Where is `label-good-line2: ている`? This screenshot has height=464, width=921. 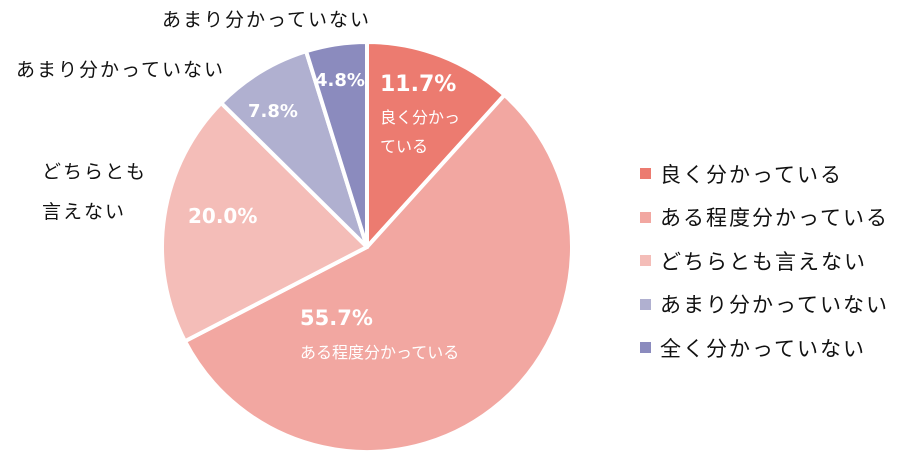
label-good-line2: ている is located at coordinates (404, 146).